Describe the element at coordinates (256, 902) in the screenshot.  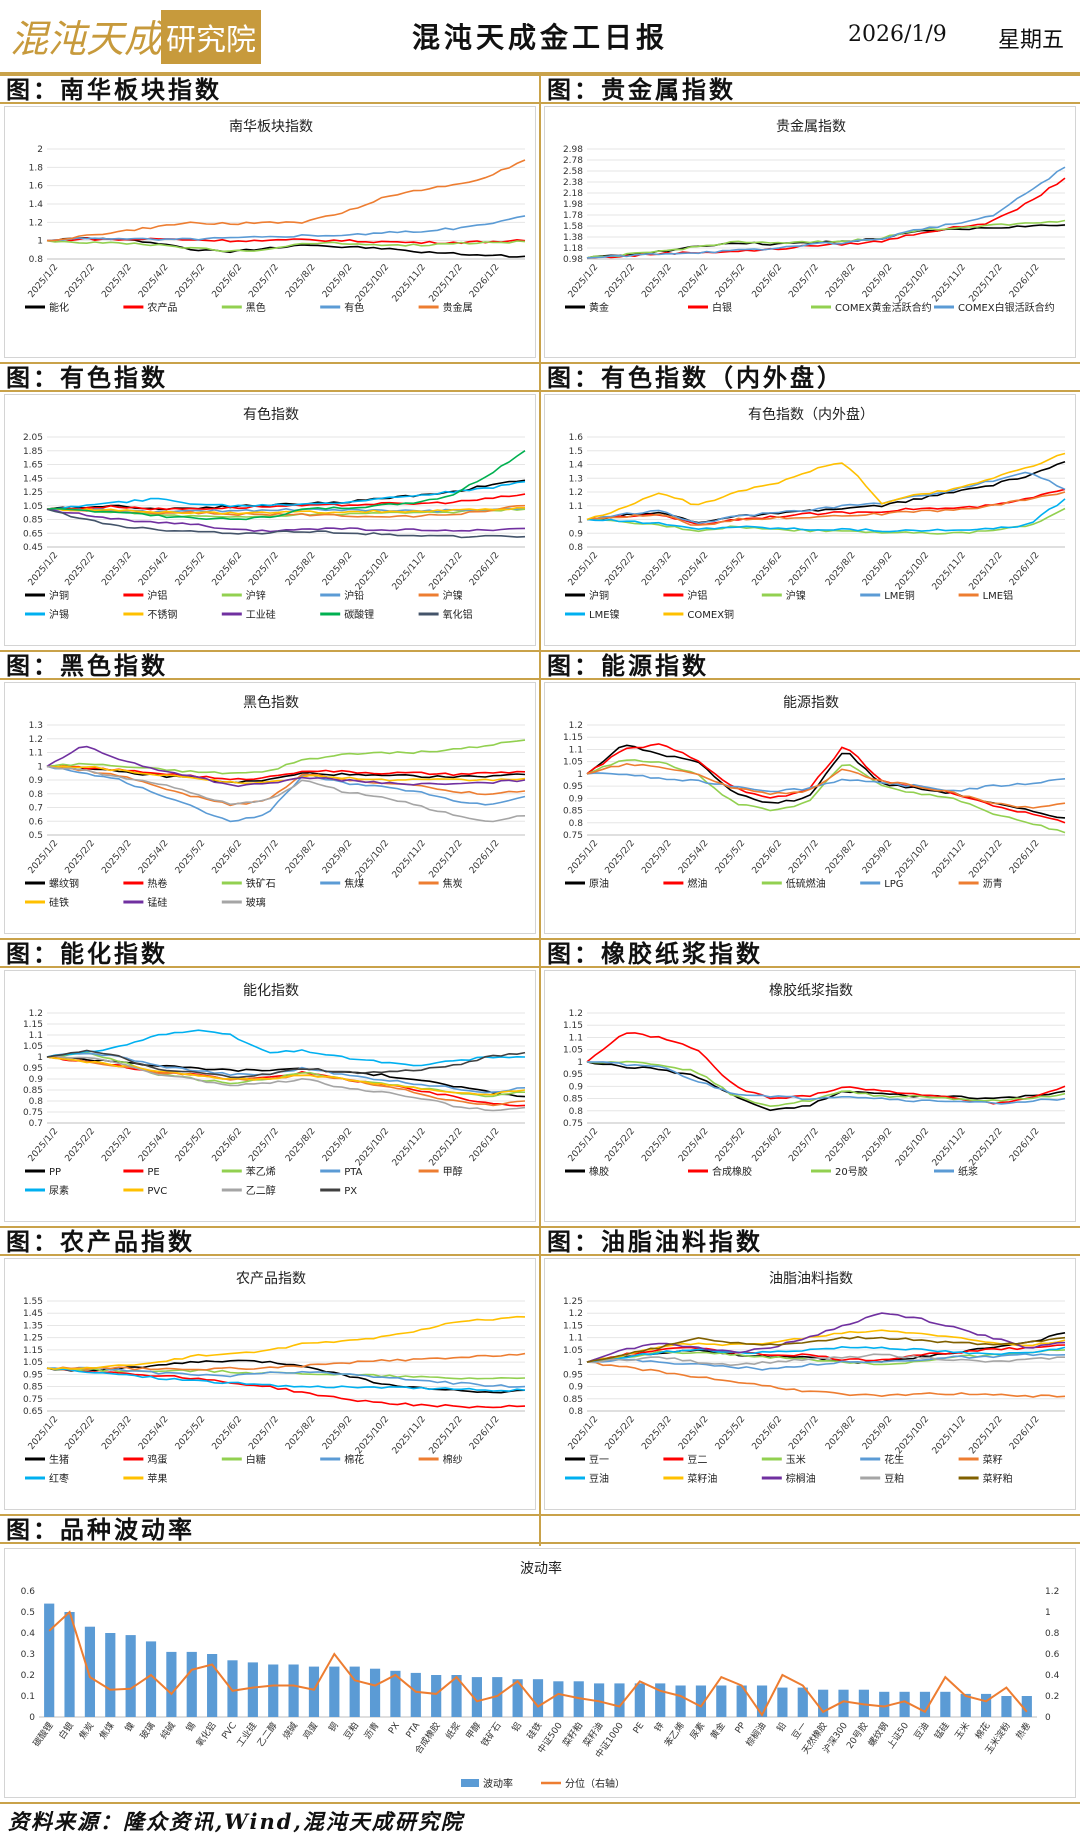
I see `legend-label: 玻璃` at that location.